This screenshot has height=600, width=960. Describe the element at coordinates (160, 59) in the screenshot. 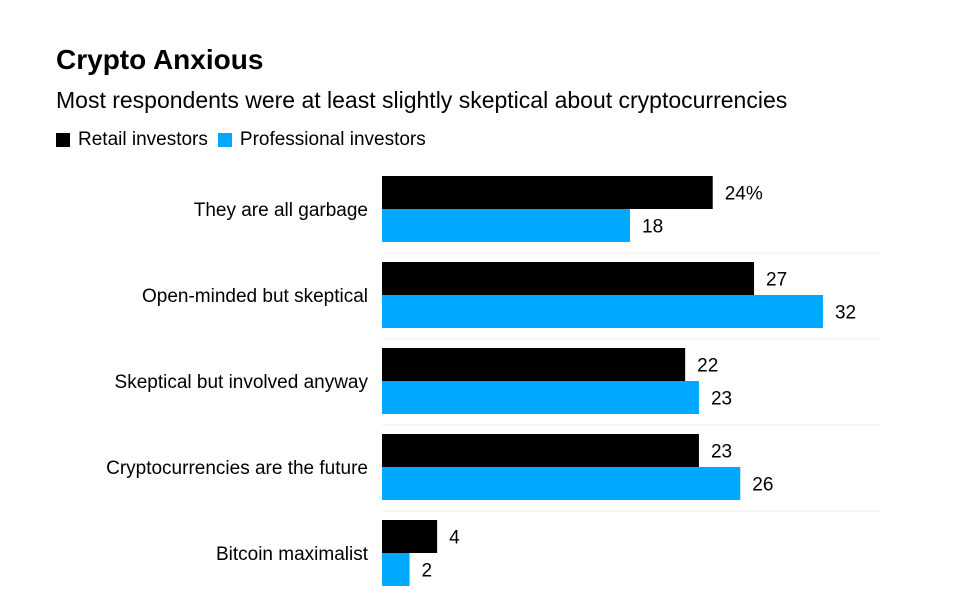

I see `chart-title: Crypto Anxious` at that location.